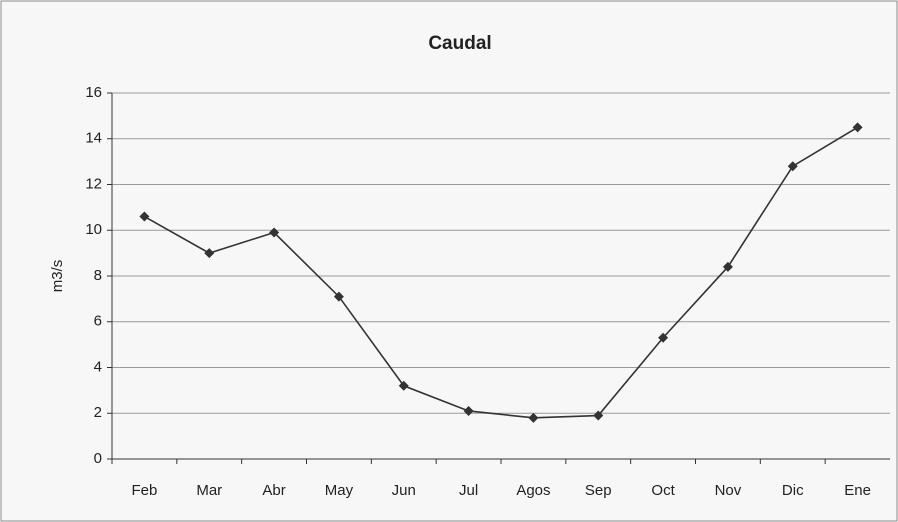 Image resolution: width=898 pixels, height=522 pixels. Describe the element at coordinates (404, 490) in the screenshot. I see `x-tick-label: Jun` at that location.